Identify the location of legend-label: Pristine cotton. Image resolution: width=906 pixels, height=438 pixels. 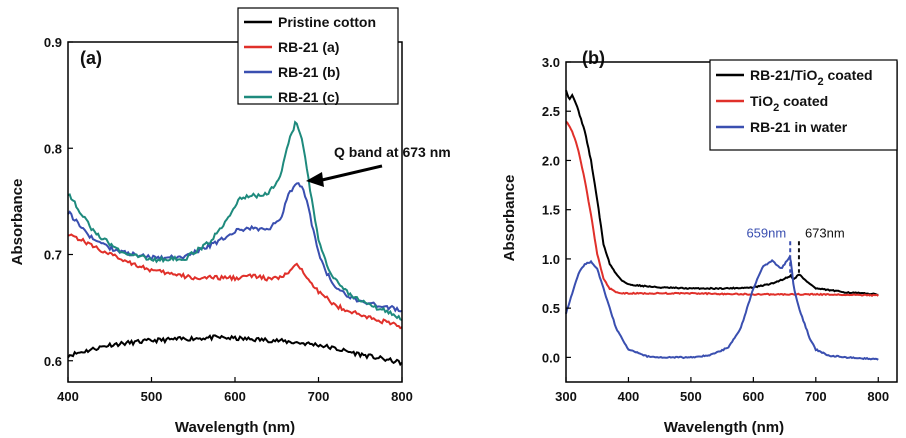
(327, 22).